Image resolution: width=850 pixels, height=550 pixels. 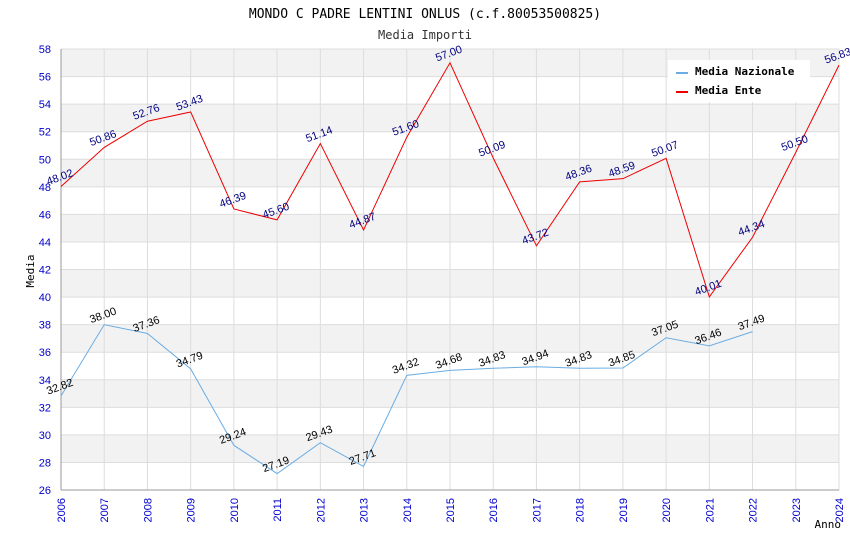 I want to click on x-tick-label: 2020, so click(x=667, y=510).